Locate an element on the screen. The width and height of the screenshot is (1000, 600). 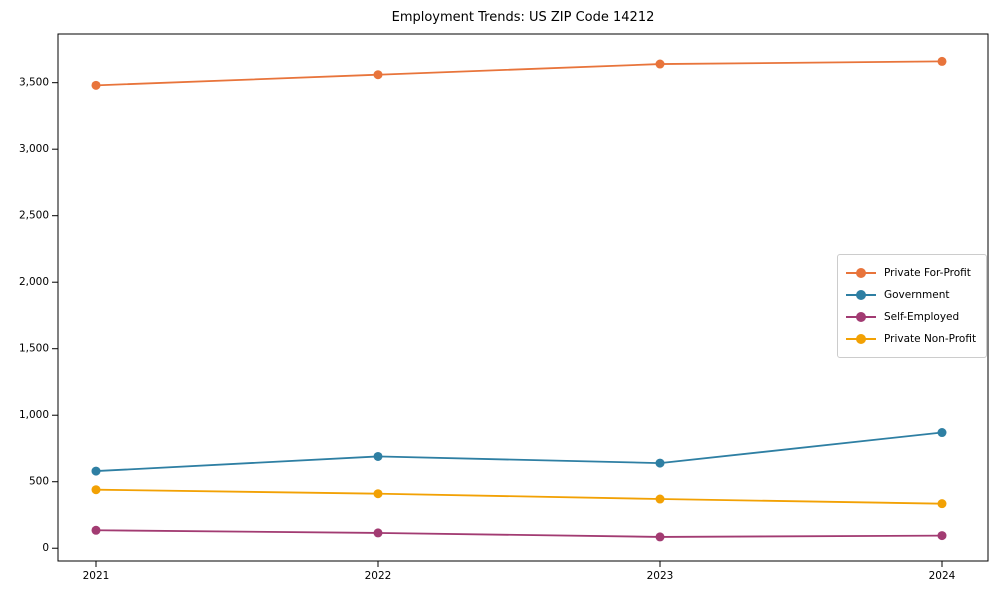
legend-item: Private Non-Profit is located at coordinates (911, 339).